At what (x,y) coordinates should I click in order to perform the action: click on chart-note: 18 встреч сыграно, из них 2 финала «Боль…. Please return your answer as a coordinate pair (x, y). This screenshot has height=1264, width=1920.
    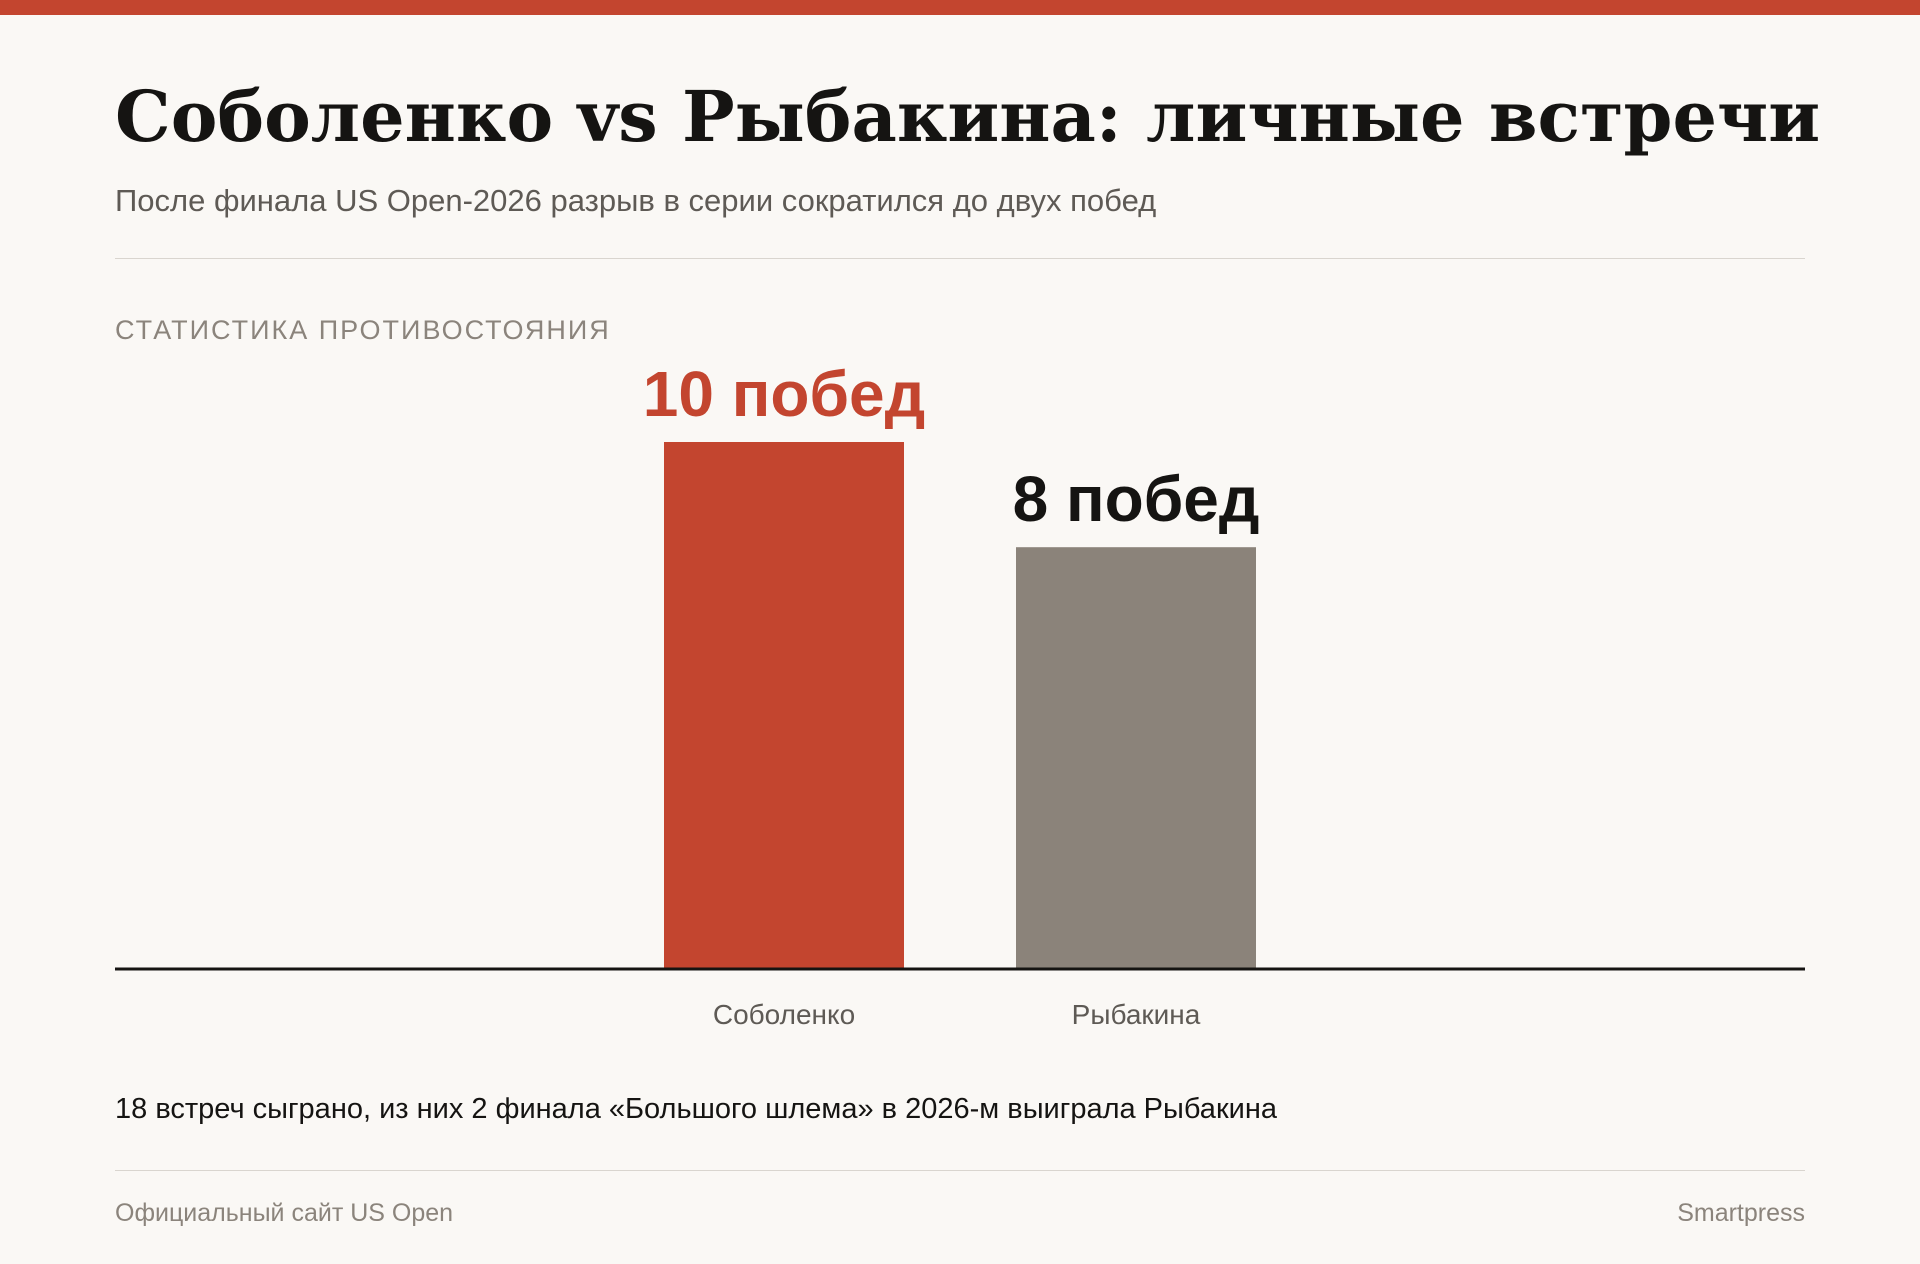
    Looking at the image, I should click on (696, 1109).